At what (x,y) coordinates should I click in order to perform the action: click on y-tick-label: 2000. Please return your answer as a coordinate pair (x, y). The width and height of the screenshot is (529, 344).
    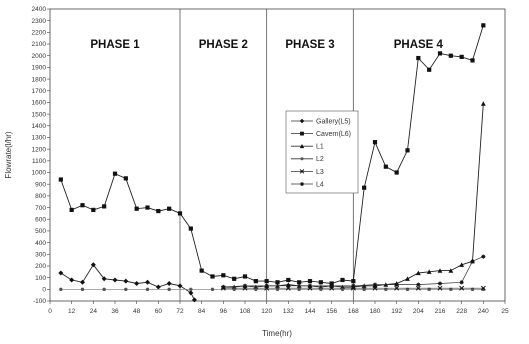
    Looking at the image, I should click on (39, 56).